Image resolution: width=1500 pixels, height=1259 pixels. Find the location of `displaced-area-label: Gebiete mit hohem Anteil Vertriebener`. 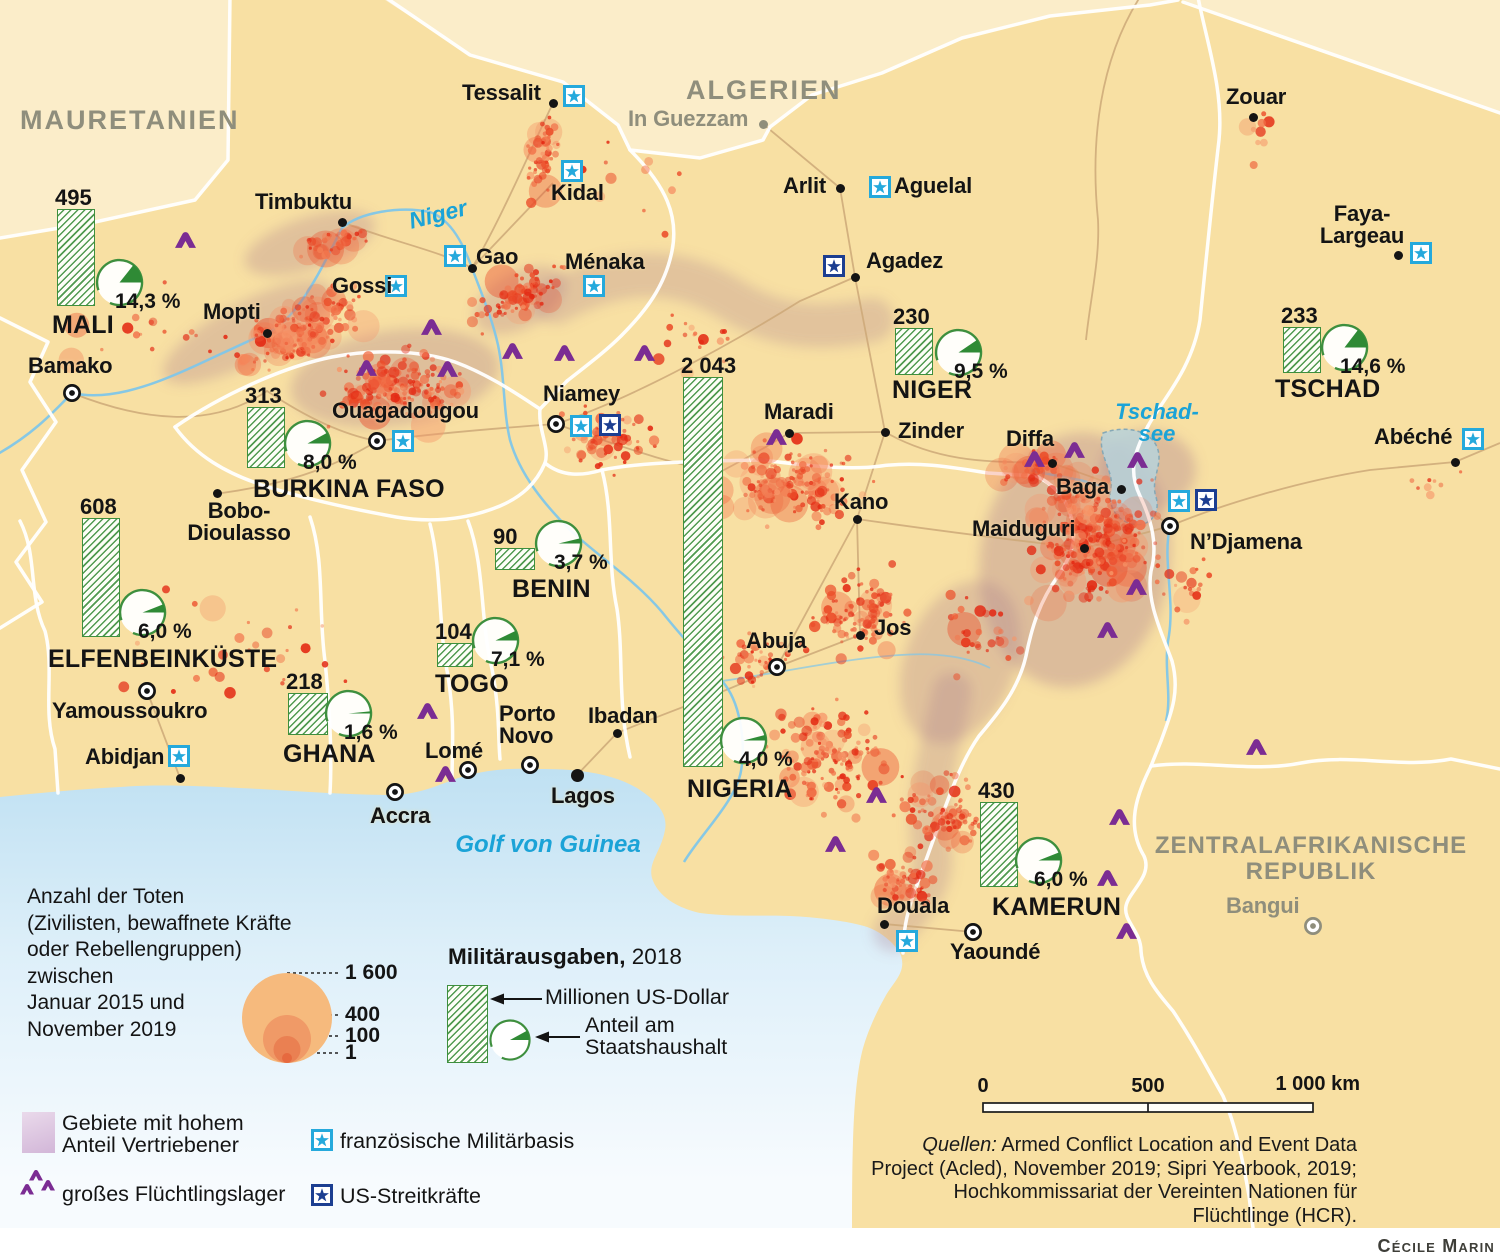

displaced-area-label: Gebiete mit hohem Anteil Vertriebener is located at coordinates (153, 1134).